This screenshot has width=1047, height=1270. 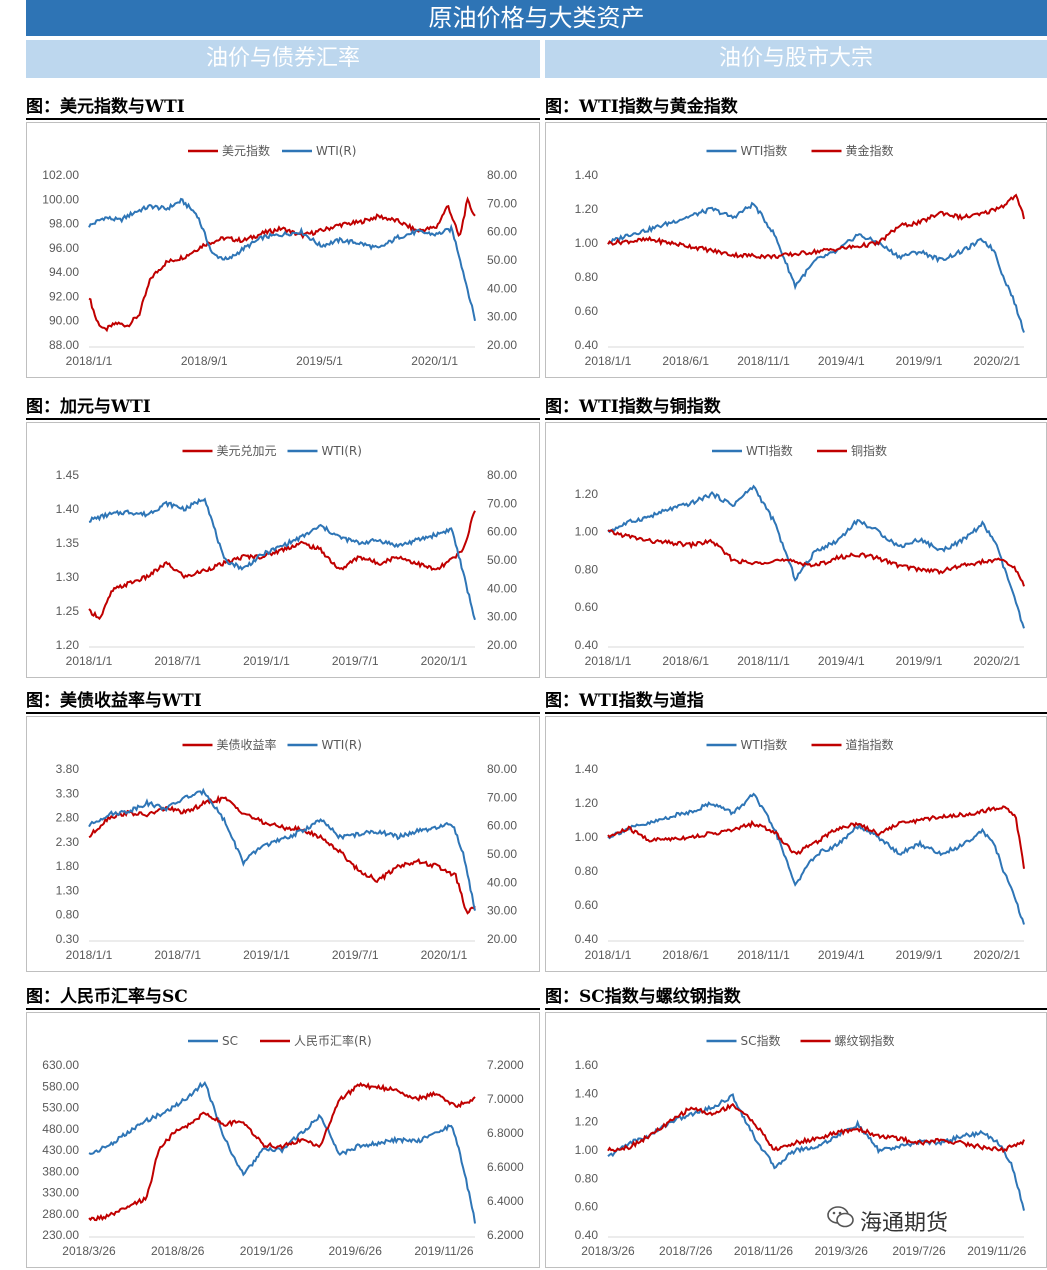 I want to click on y-tick-label: 480.00, so click(x=60, y=1129).